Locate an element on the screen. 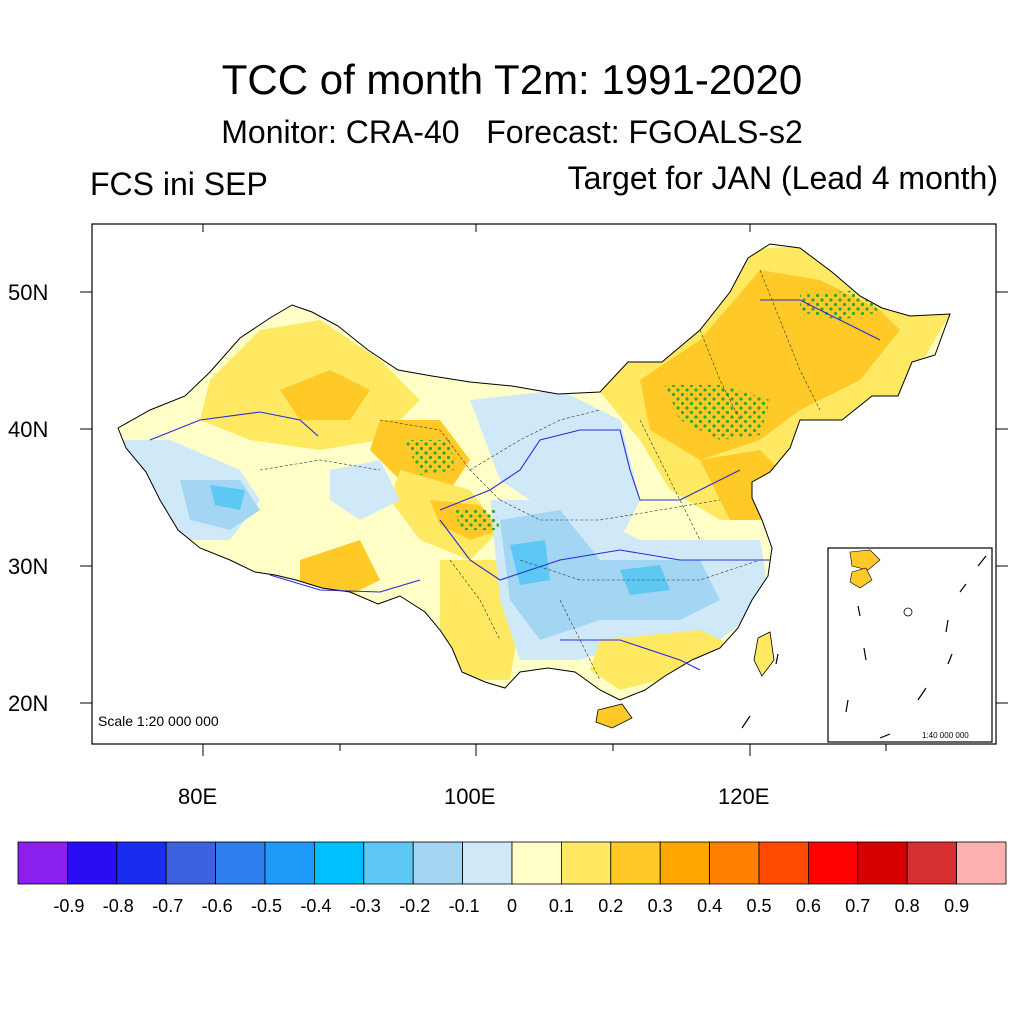 The image size is (1024, 1024). colorbar-label: -0.7 is located at coordinates (168, 906).